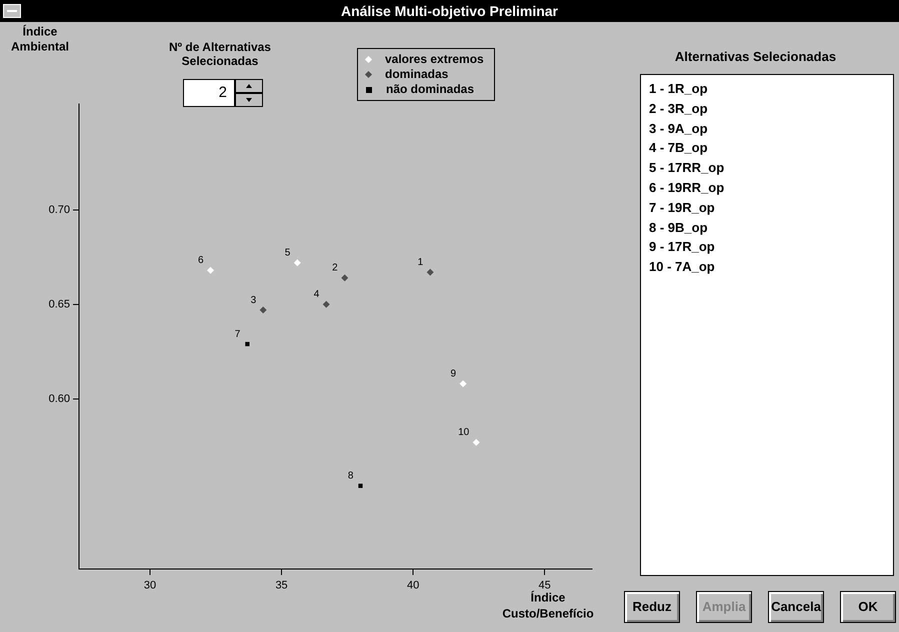  Describe the element at coordinates (201, 260) in the screenshot. I see `annotation: 6` at that location.